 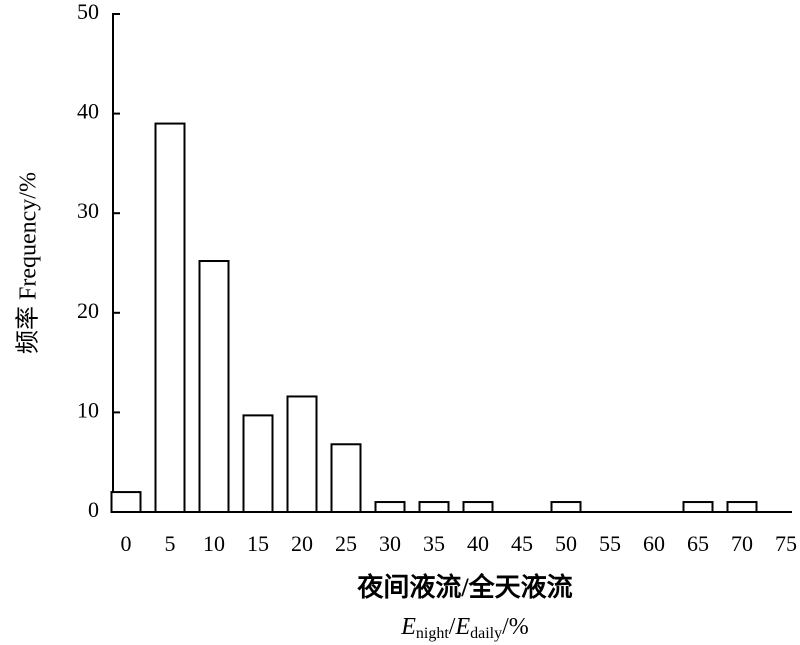 What do you see at coordinates (214, 543) in the screenshot?
I see `x-tick-label: 10` at bounding box center [214, 543].